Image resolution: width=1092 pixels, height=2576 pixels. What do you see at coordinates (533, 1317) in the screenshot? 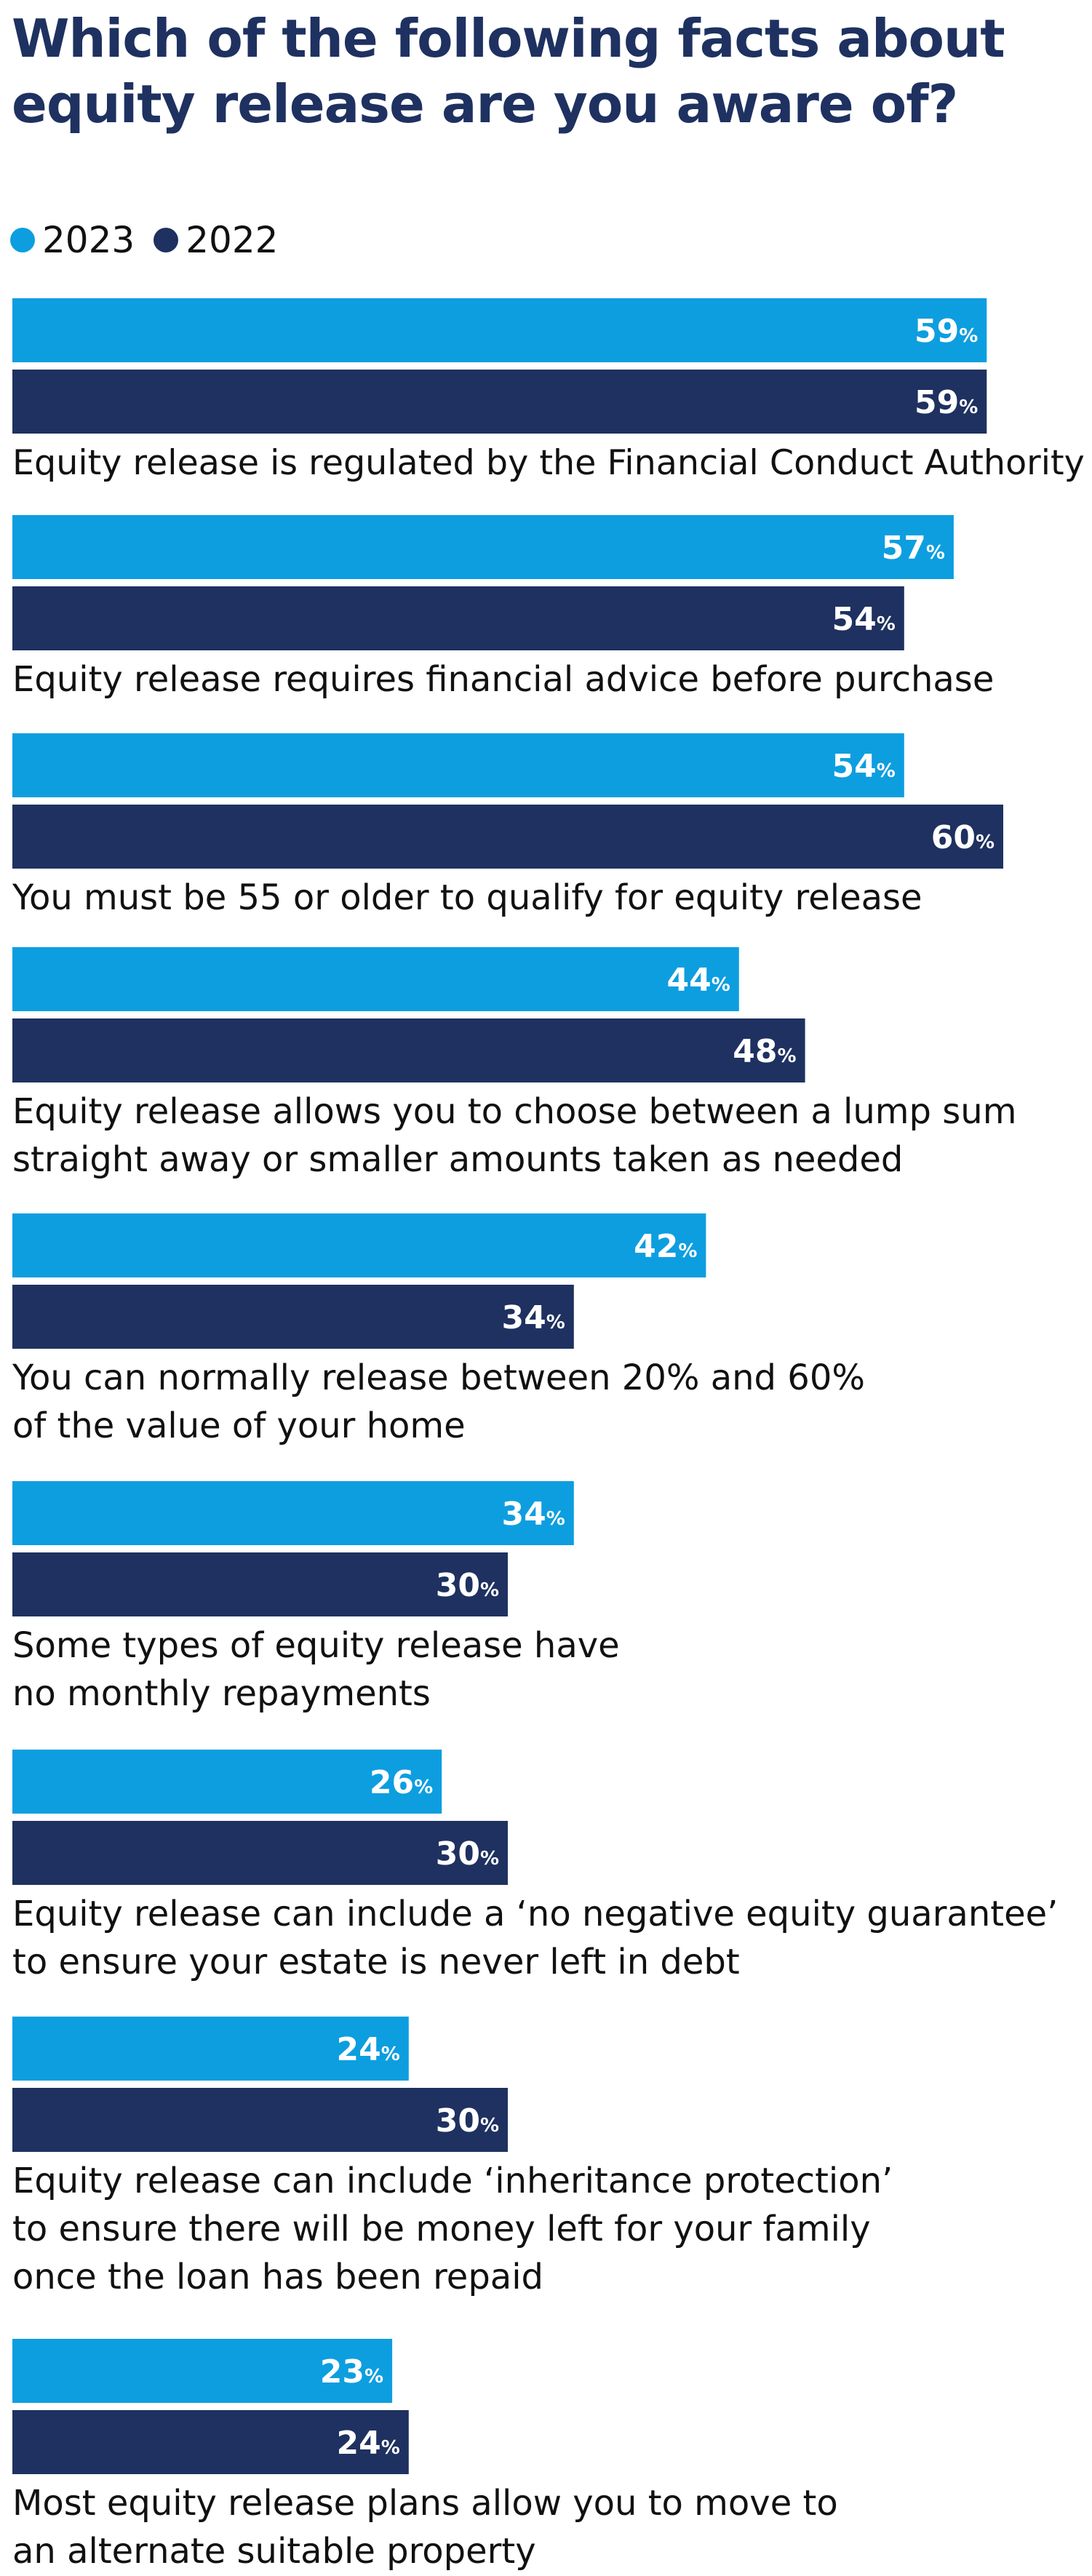
I see `bar-label-2022-5: 34%` at bounding box center [533, 1317].